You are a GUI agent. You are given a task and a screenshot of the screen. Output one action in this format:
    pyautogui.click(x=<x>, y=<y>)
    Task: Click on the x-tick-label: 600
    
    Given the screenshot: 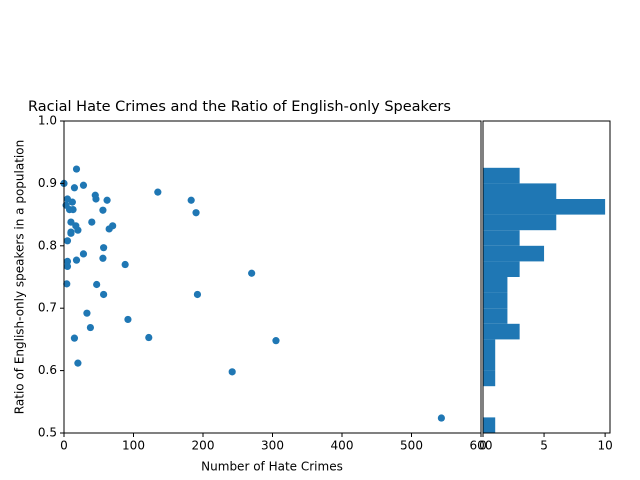 What is the action you would take?
    pyautogui.click(x=481, y=446)
    